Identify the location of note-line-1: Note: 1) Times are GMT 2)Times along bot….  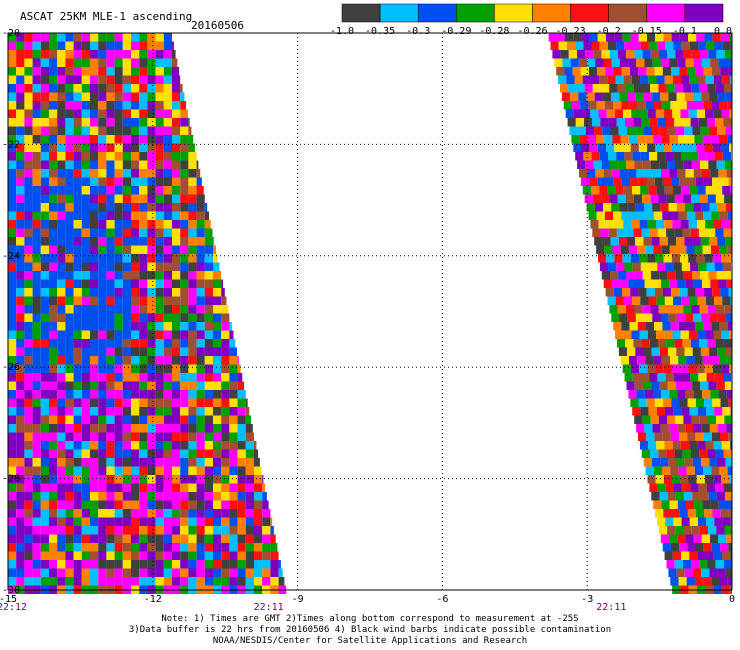
(370, 619).